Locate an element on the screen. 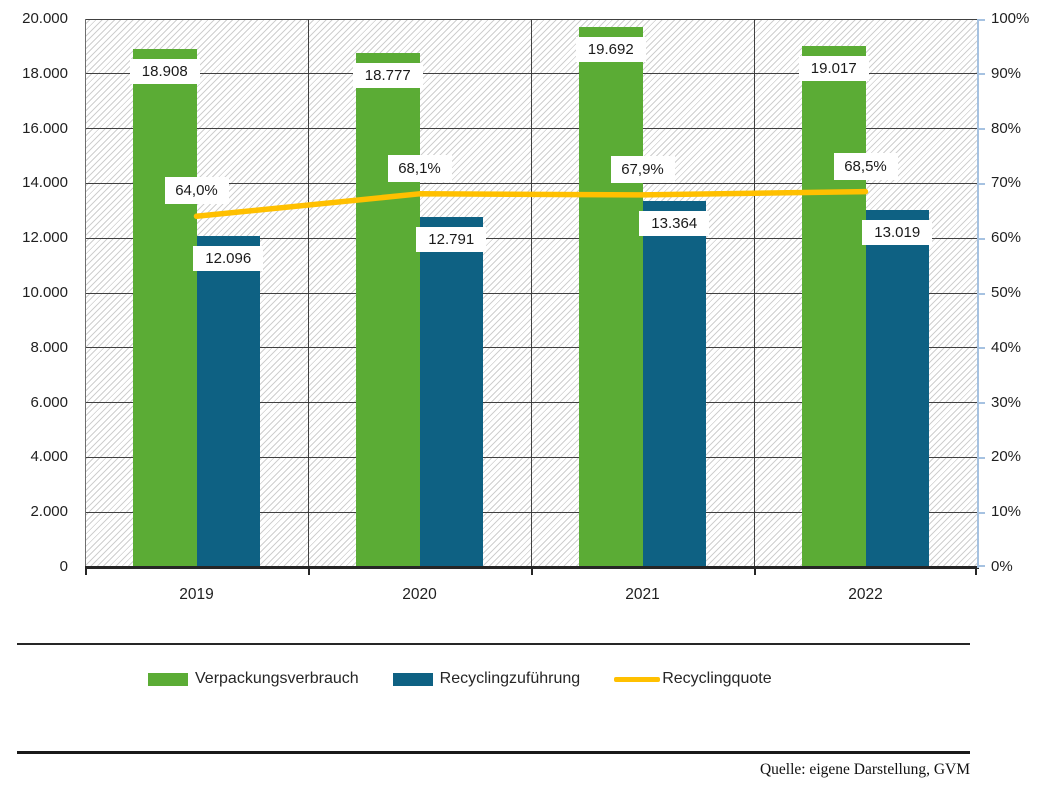  legend-item-recyclingzufuehrung: Recyclingzuführung is located at coordinates (486, 679).